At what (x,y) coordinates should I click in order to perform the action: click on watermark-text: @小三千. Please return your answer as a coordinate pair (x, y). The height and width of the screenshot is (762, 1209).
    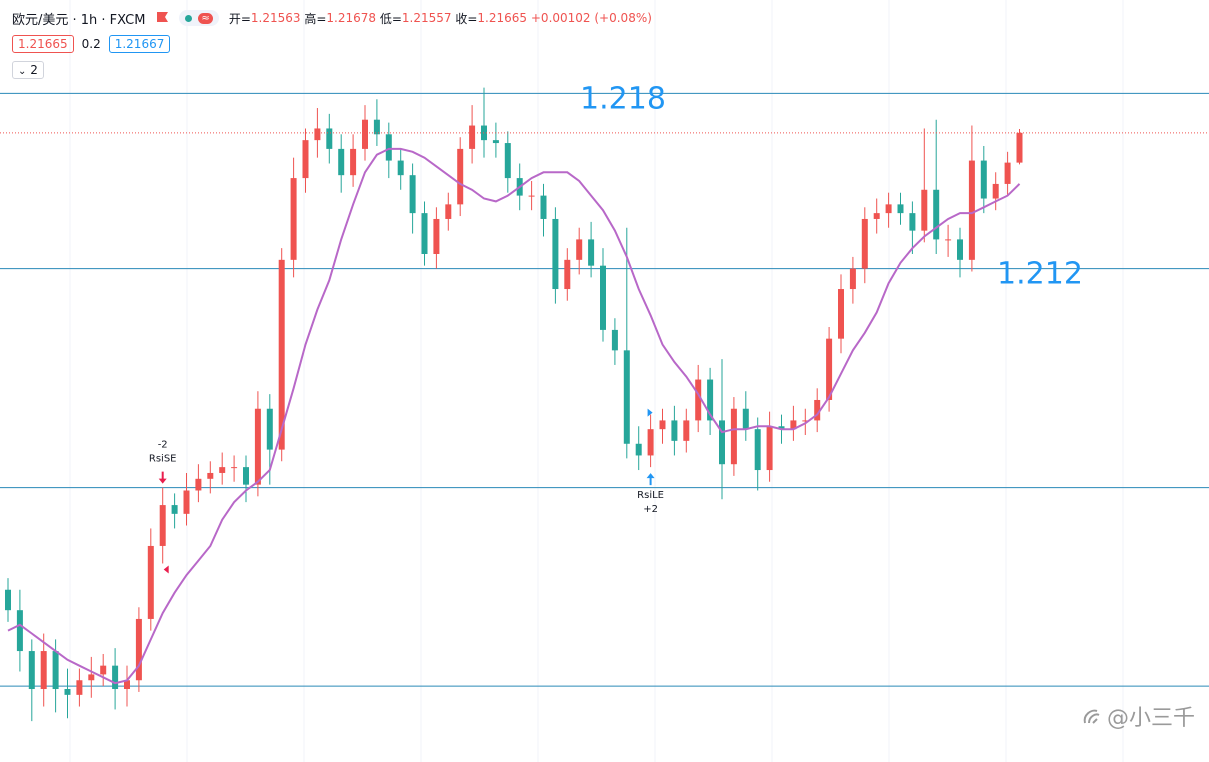
    Looking at the image, I should click on (1150, 718).